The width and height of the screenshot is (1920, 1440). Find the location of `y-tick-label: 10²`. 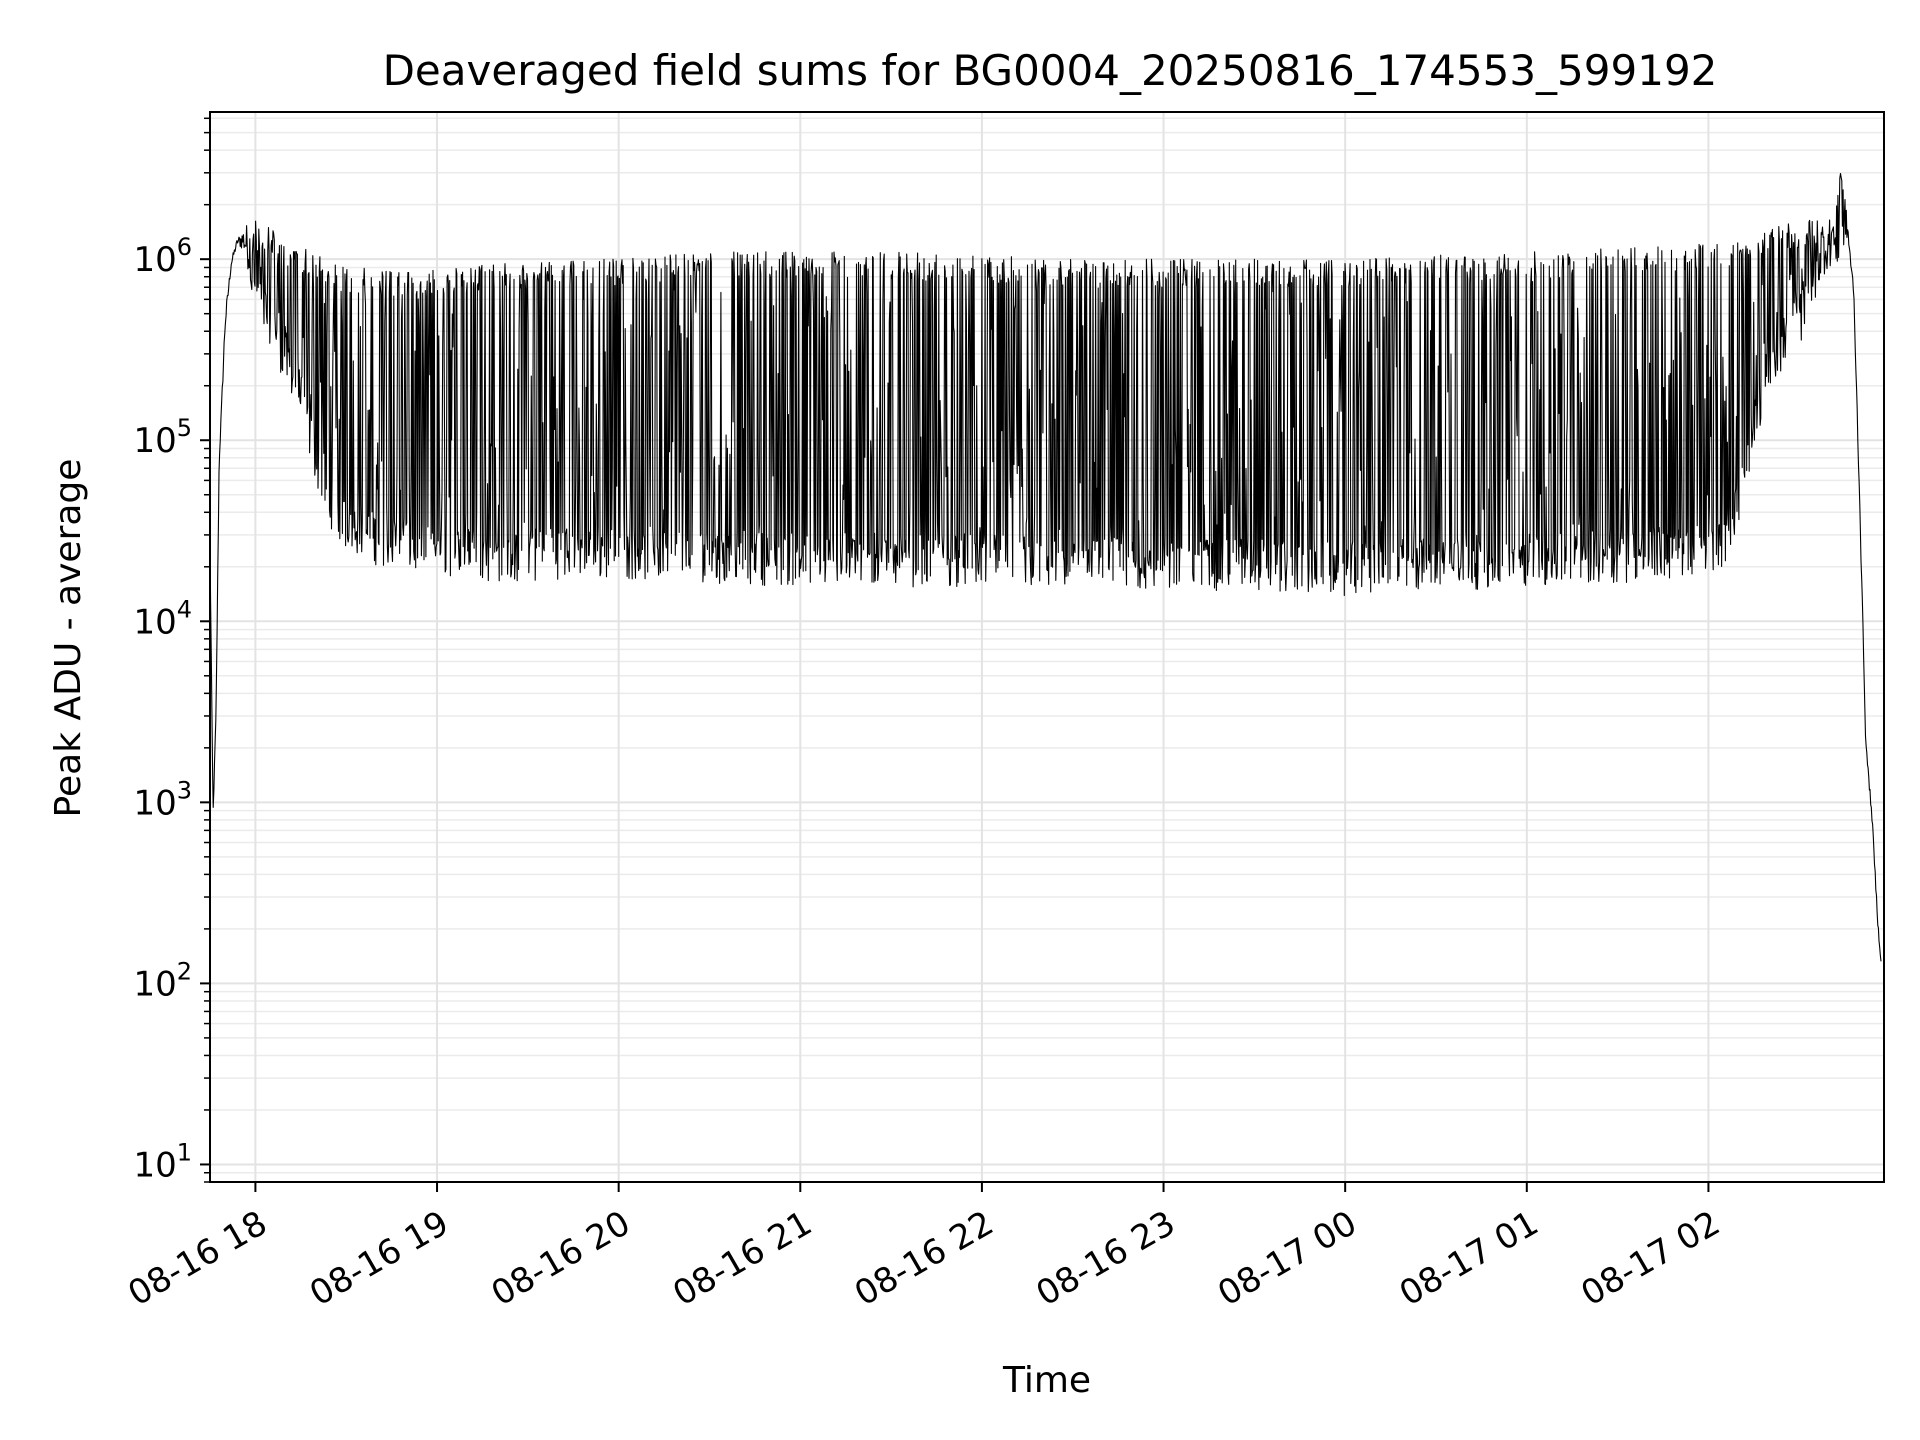

y-tick-label: 10² is located at coordinates (162, 980).